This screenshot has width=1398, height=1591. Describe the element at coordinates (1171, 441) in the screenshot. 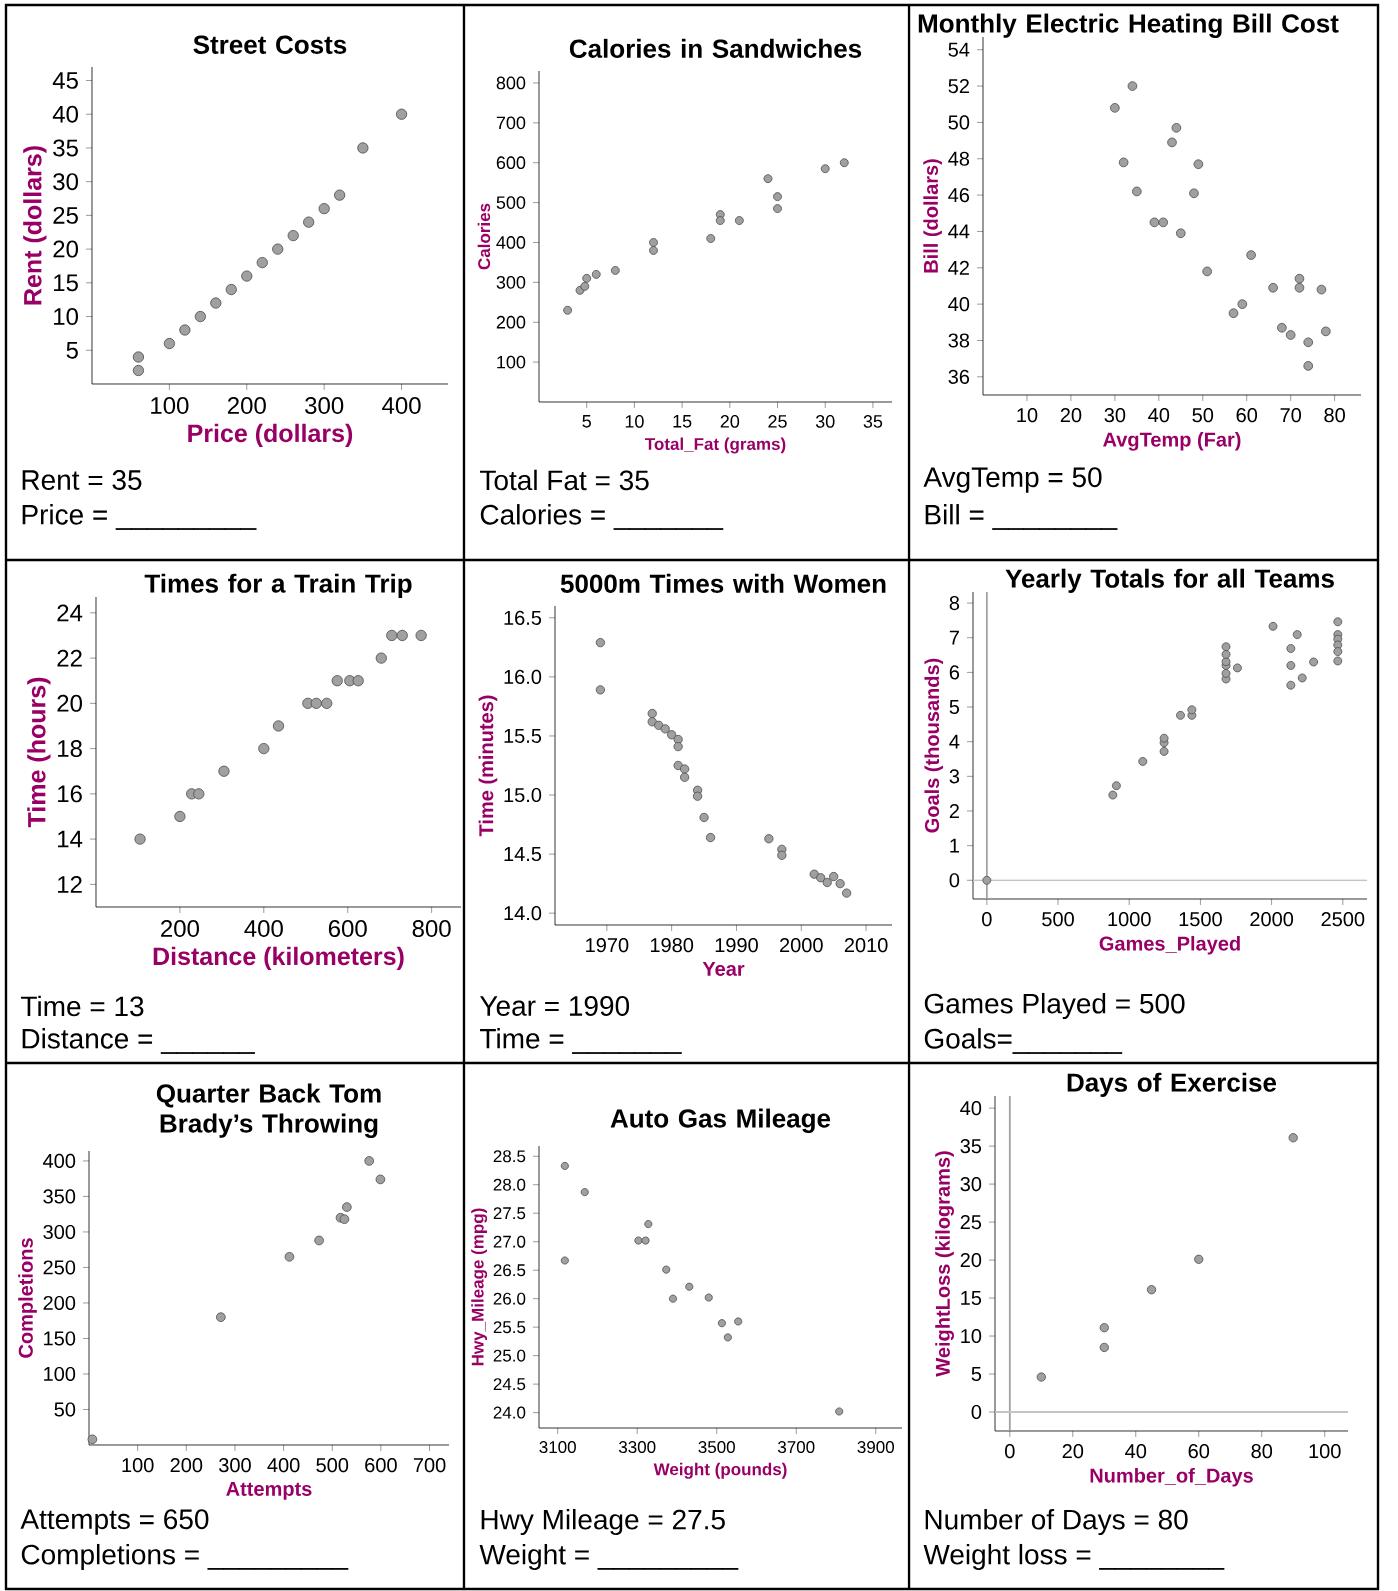

I see `x-axis-title: AvgTemp (Far)` at that location.